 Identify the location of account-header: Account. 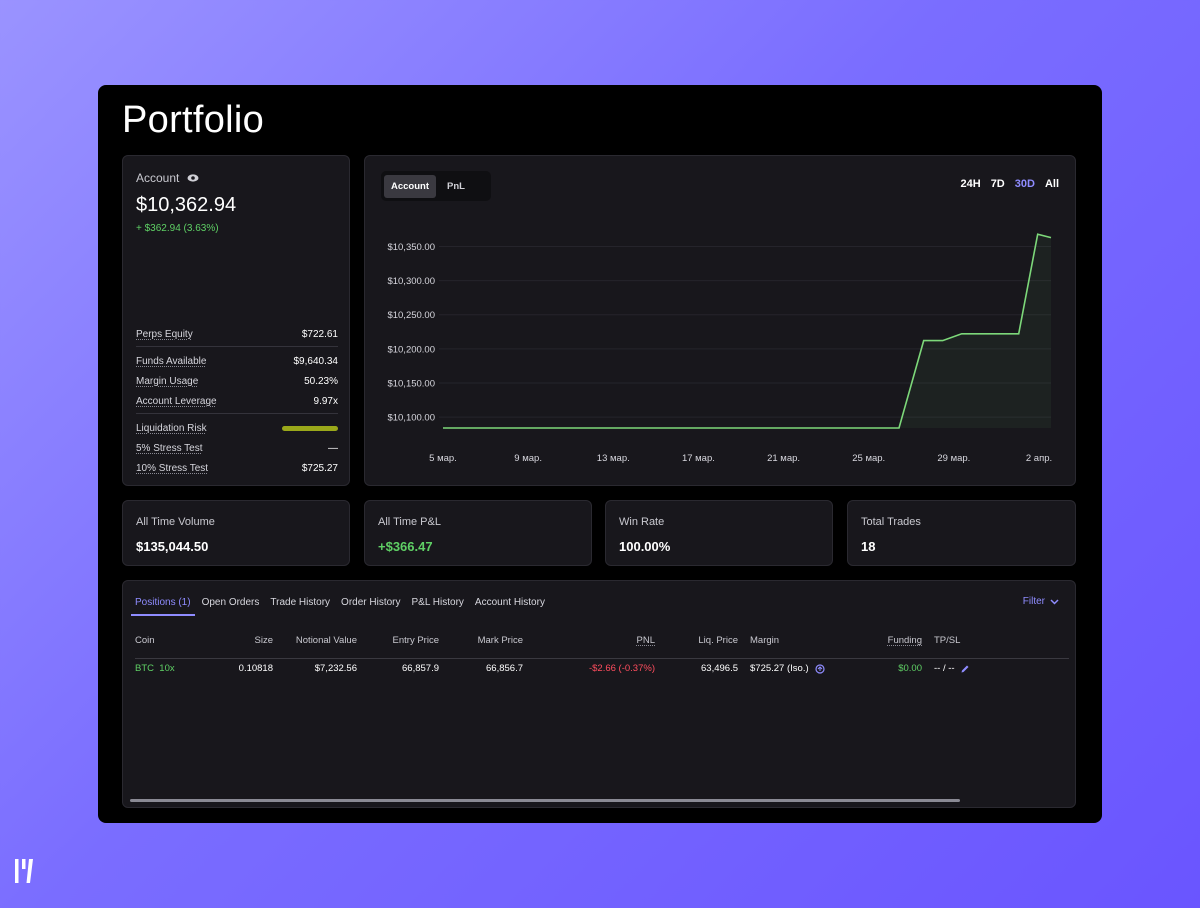
(167, 178).